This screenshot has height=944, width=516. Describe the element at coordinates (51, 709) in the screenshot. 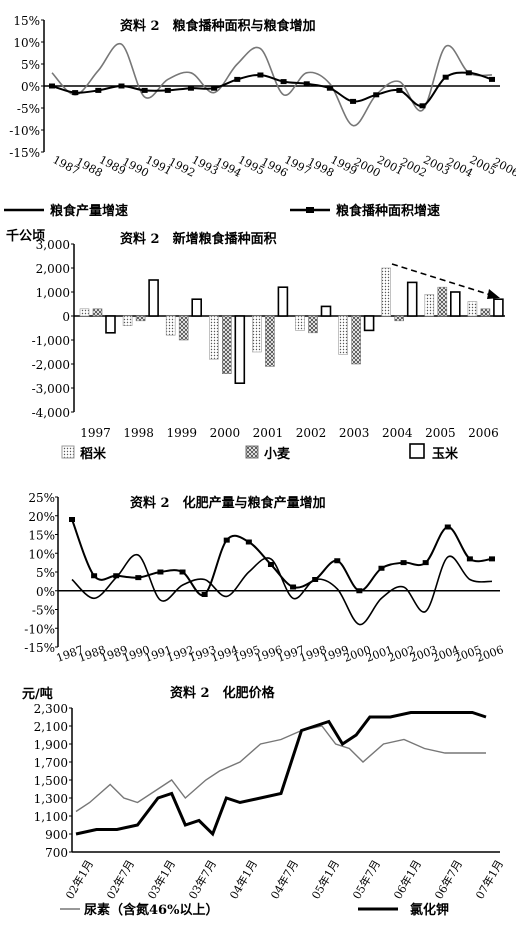

I see `chart4-y-tick: 2,300` at that location.